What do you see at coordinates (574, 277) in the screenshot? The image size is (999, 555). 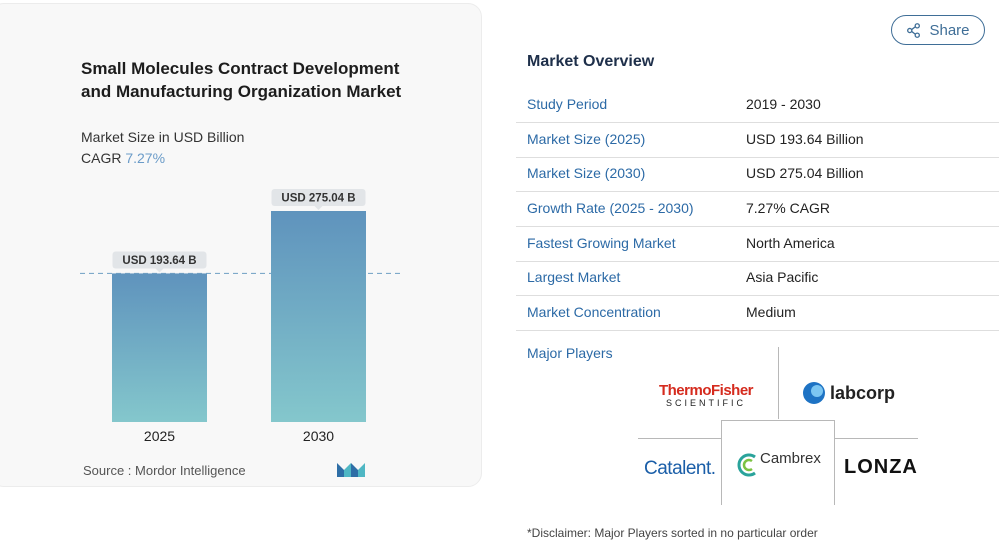 I see `overview-key: Largest Market` at bounding box center [574, 277].